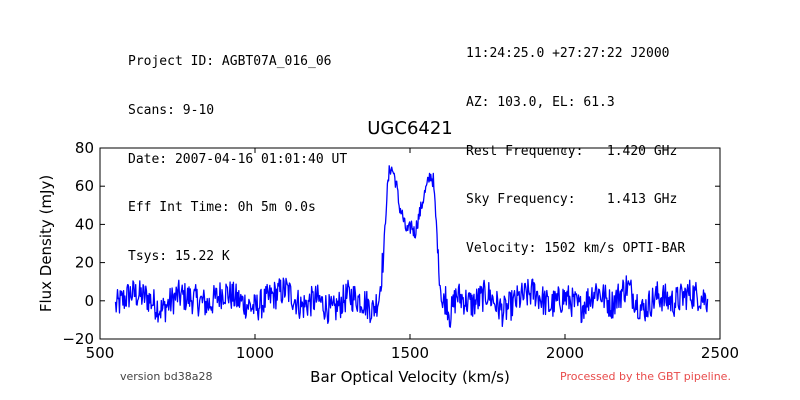 The image size is (800, 400). Describe the element at coordinates (410, 353) in the screenshot. I see `x-tick-label: 1500` at that location.